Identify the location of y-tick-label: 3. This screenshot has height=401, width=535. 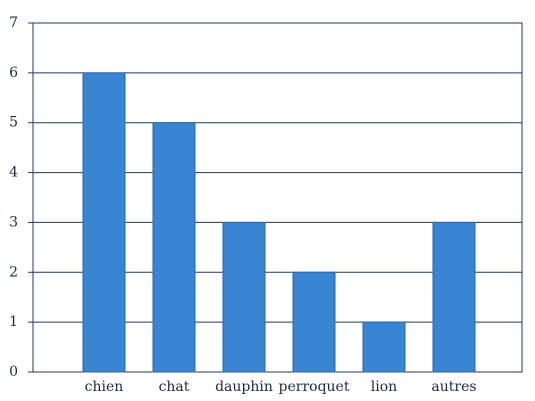
(13, 222).